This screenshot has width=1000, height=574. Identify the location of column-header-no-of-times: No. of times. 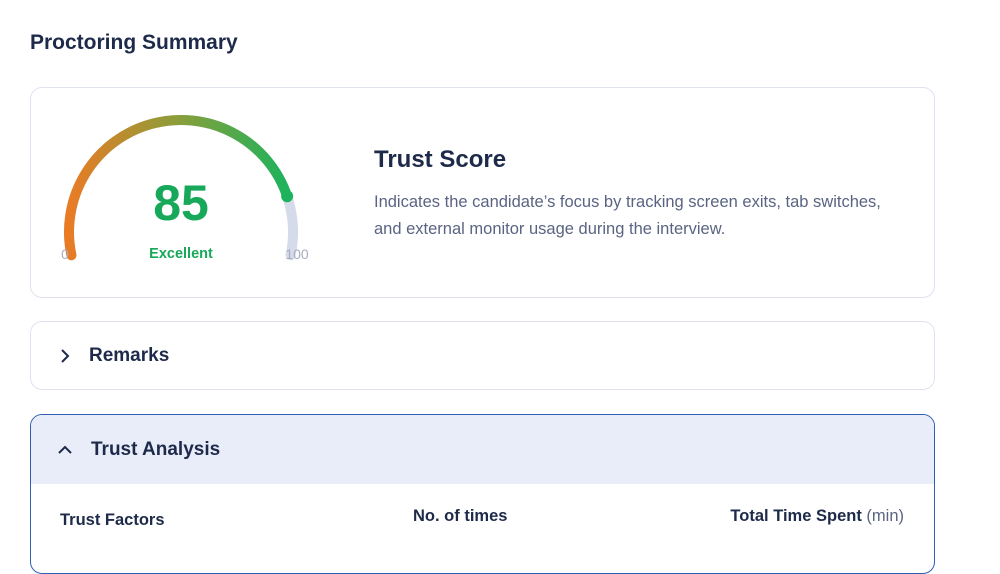
(460, 516).